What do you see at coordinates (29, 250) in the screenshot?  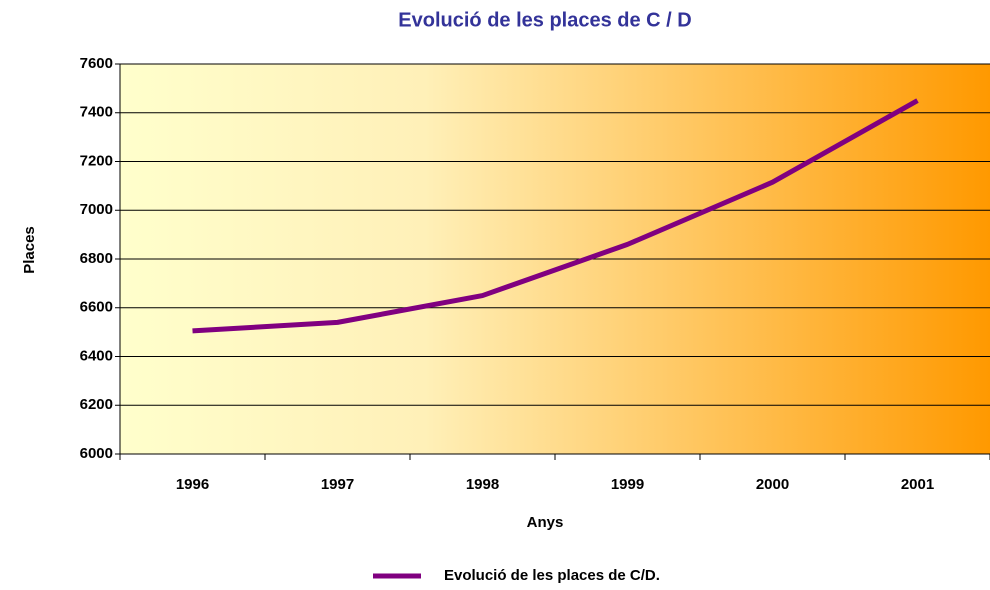 I see `y-axis-label: Places` at bounding box center [29, 250].